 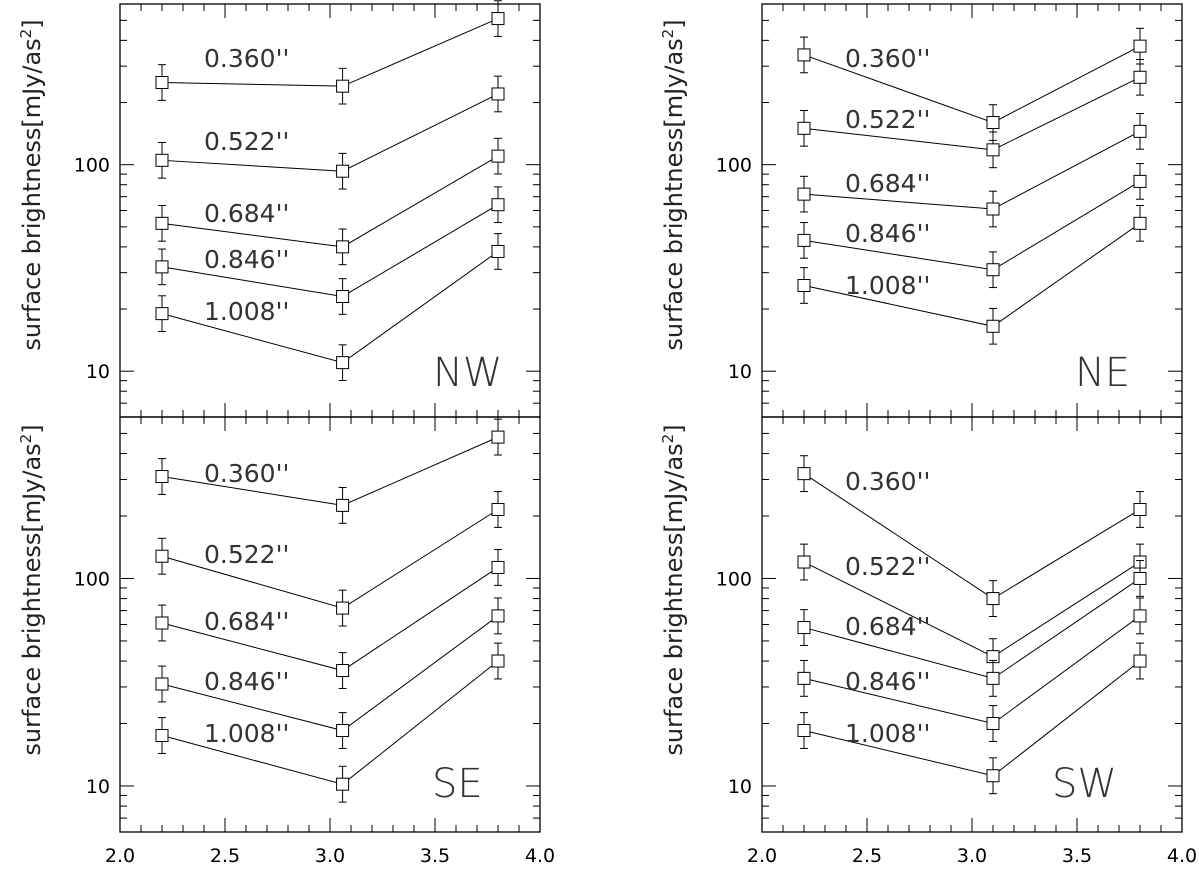 What do you see at coordinates (330, 471) in the screenshot?
I see `series-1: 0.360''` at bounding box center [330, 471].